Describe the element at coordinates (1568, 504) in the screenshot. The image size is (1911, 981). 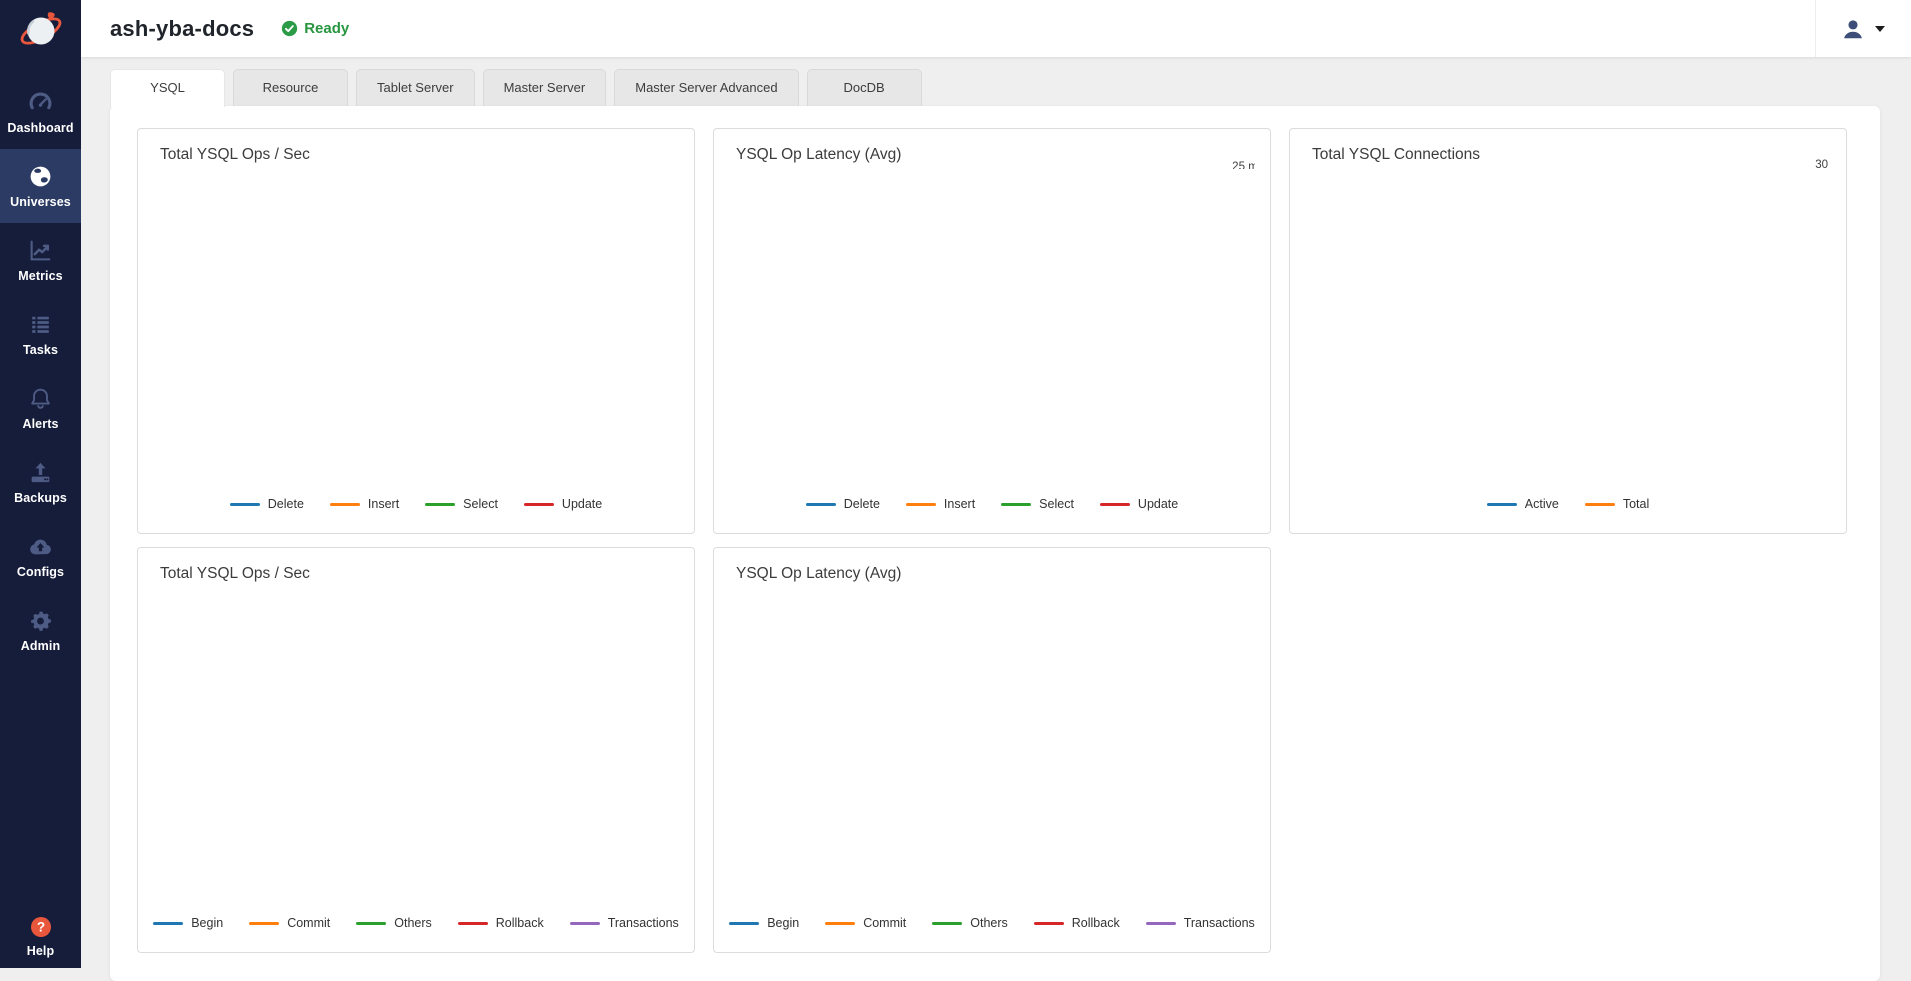
I see `chart-legend: Active Total` at that location.